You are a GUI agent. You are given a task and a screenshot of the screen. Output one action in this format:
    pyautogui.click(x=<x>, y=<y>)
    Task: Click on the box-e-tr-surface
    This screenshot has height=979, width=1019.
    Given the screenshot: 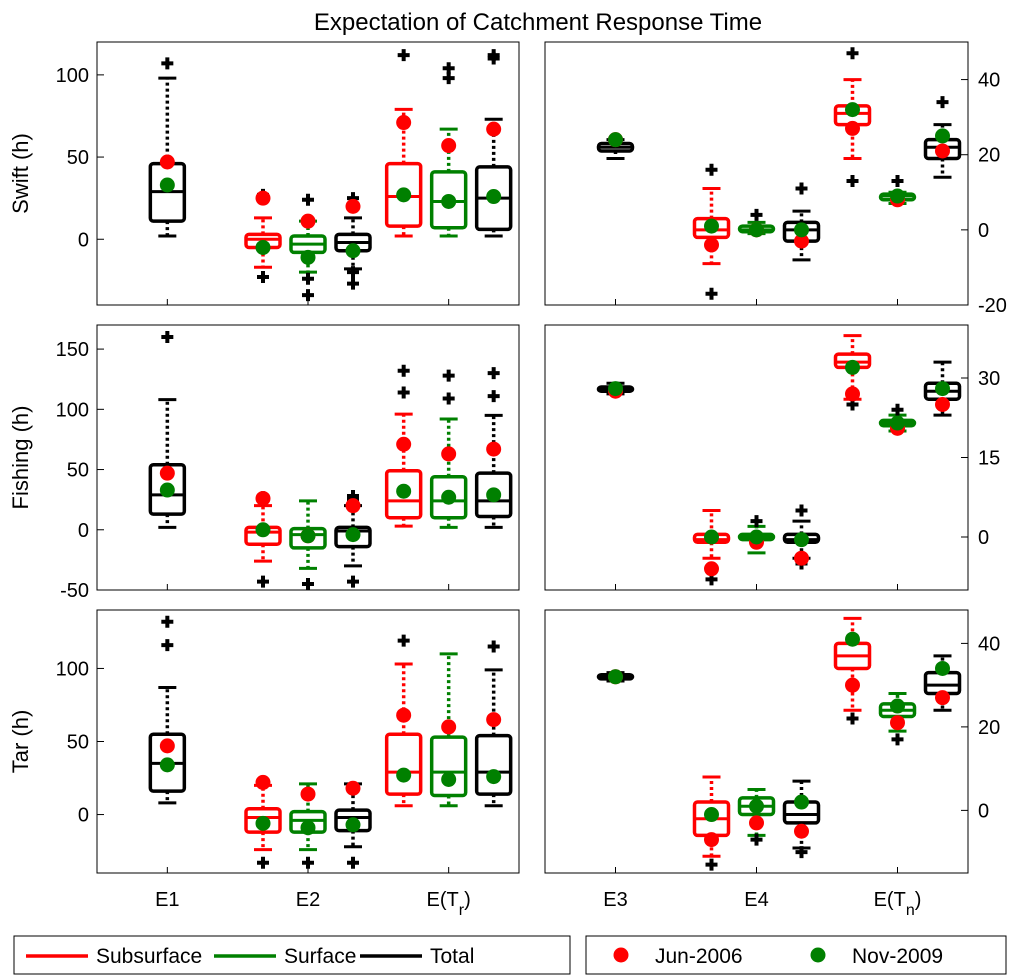 What is the action you would take?
    pyautogui.click(x=448, y=449)
    